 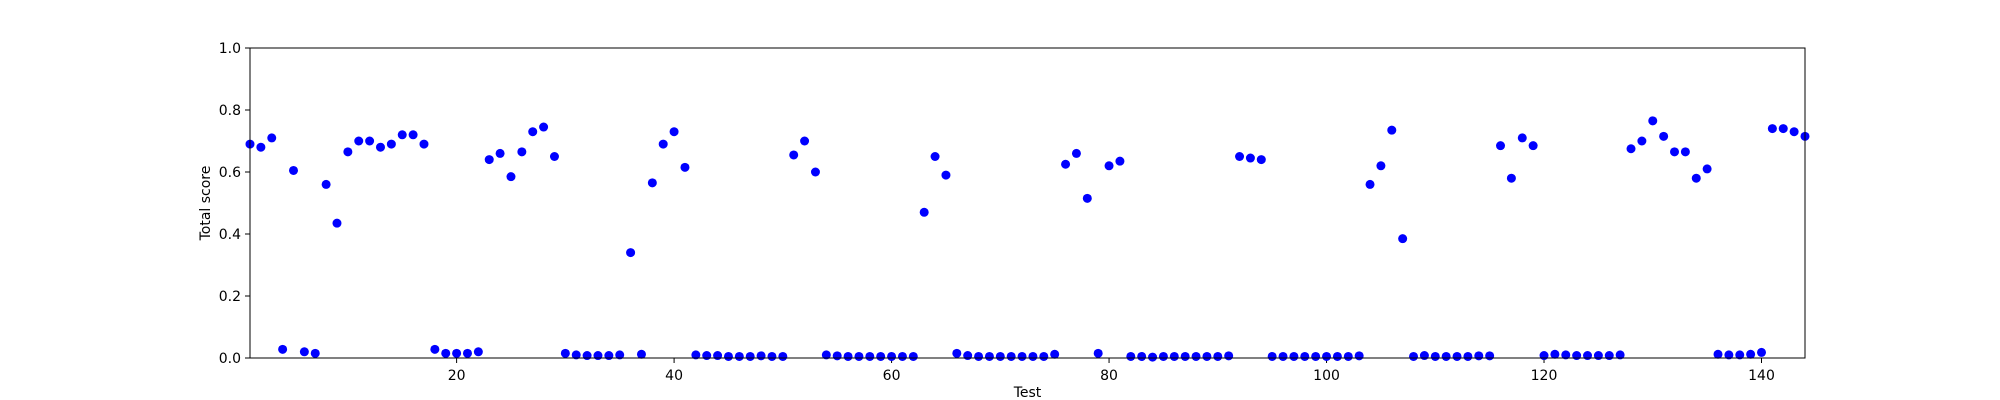 I want to click on y-tick-label: 0.4, so click(x=230, y=235).